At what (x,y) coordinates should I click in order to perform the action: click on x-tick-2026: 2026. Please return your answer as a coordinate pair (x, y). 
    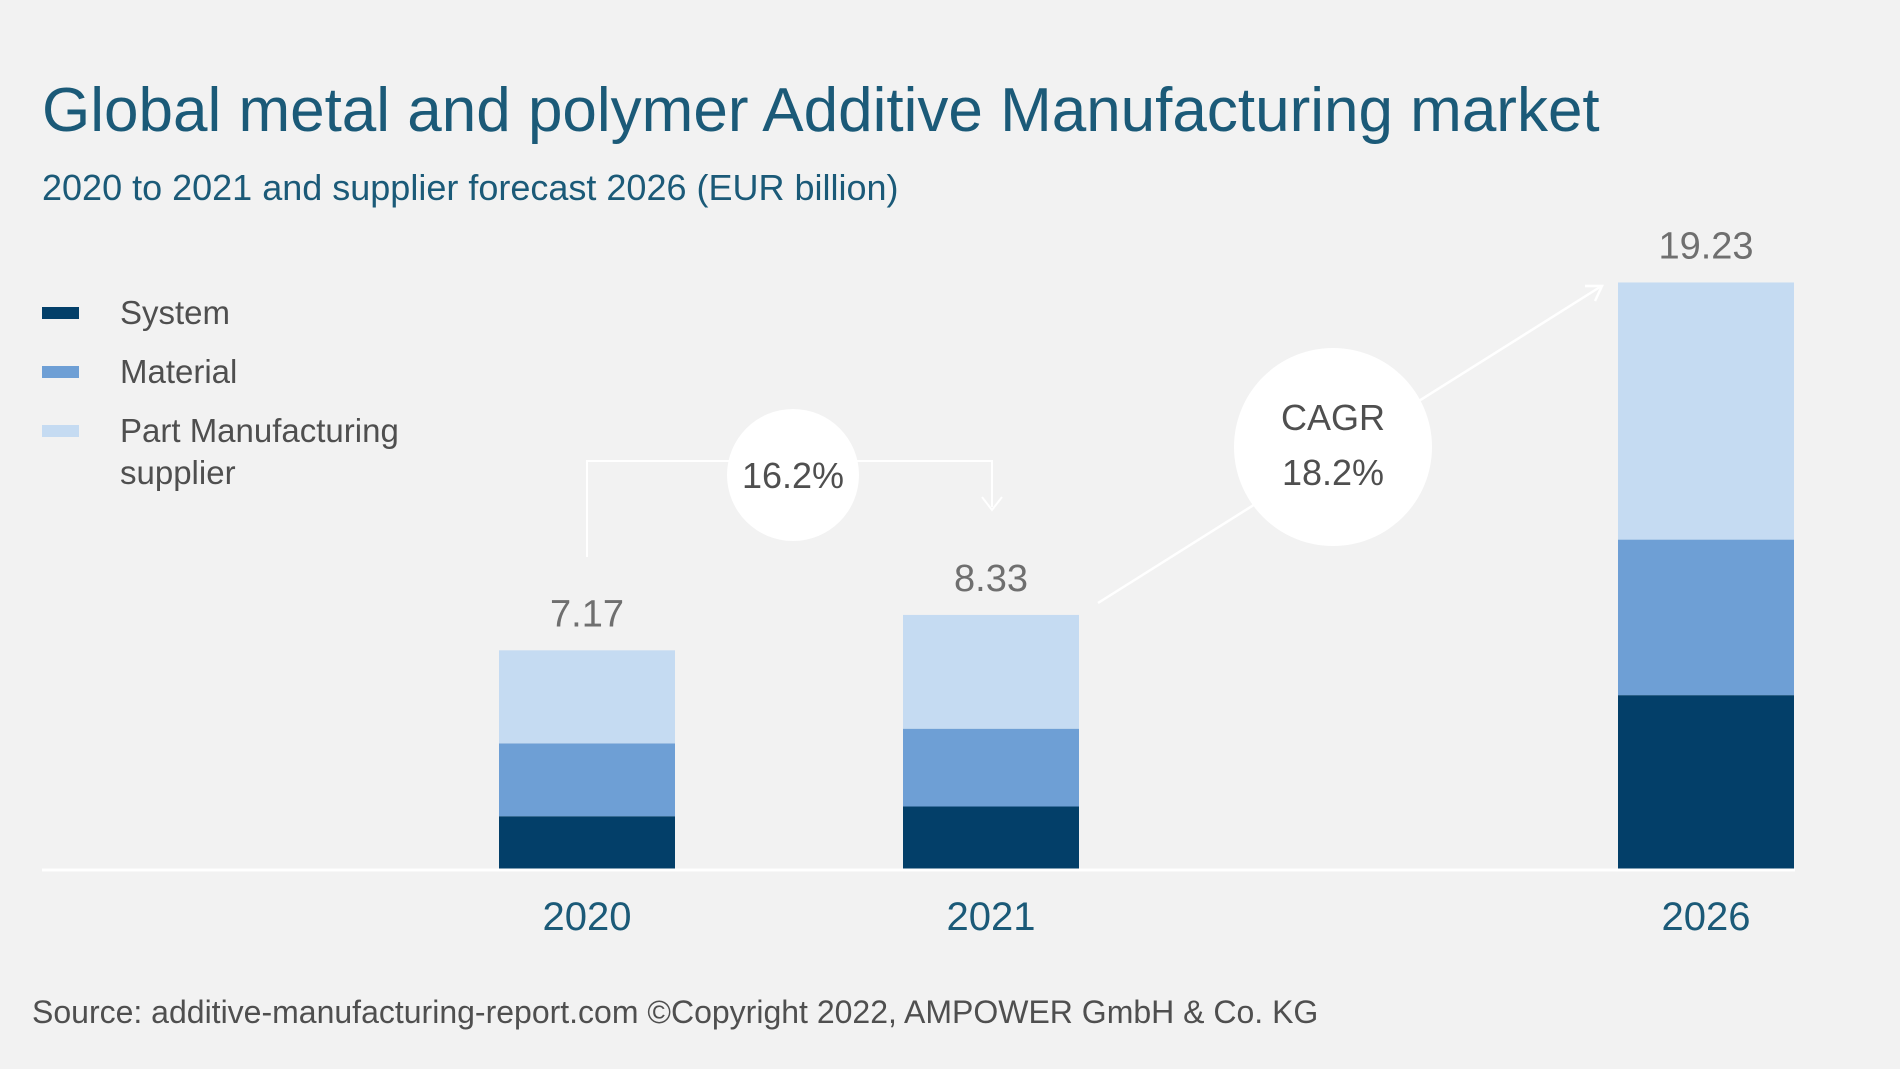
    Looking at the image, I should click on (1706, 917).